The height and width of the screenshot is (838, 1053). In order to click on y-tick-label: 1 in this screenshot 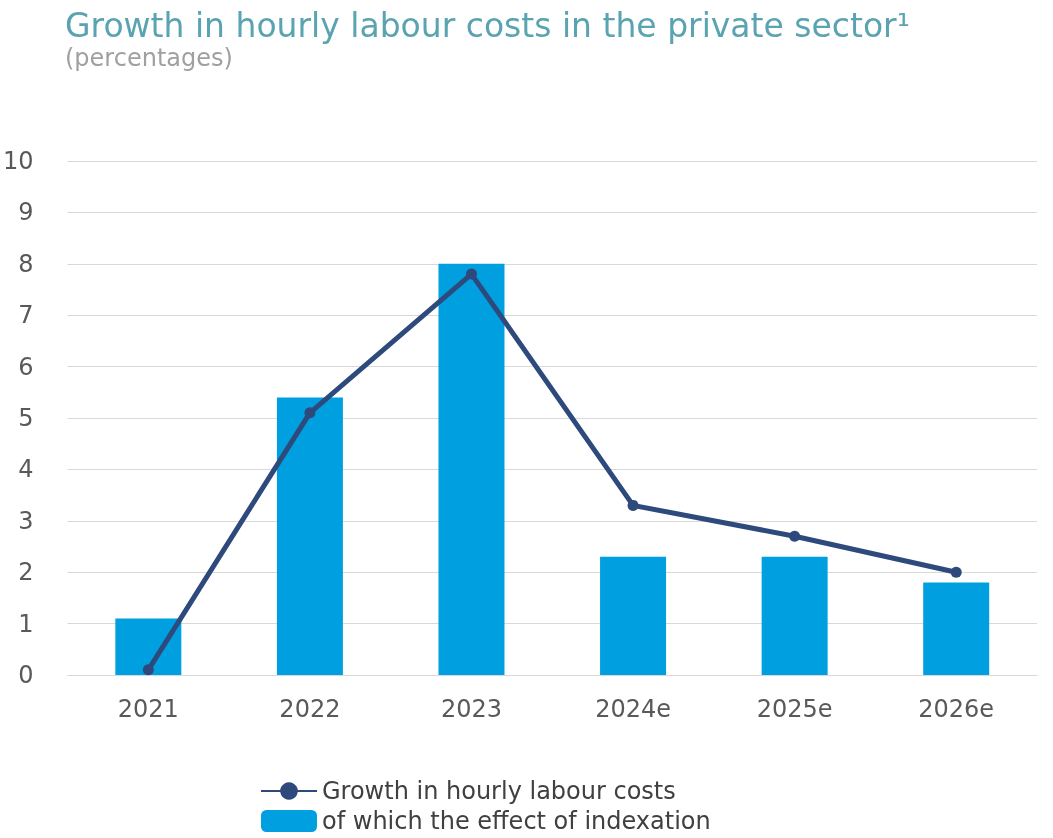, I will do `click(26, 623)`.